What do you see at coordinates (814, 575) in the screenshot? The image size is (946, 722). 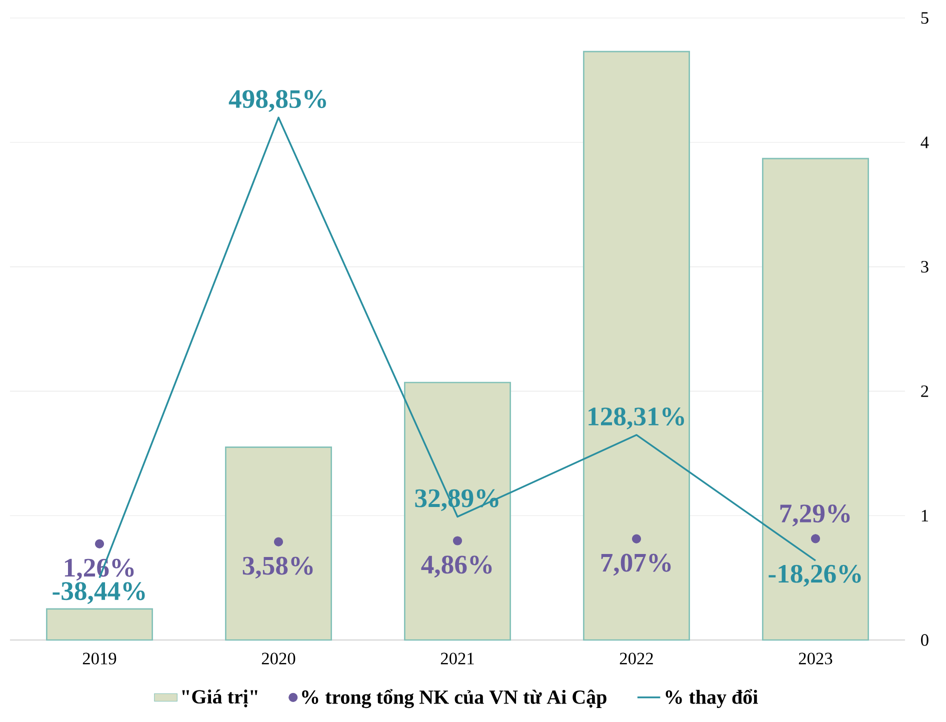 I see `data-label: -18,26%` at bounding box center [814, 575].